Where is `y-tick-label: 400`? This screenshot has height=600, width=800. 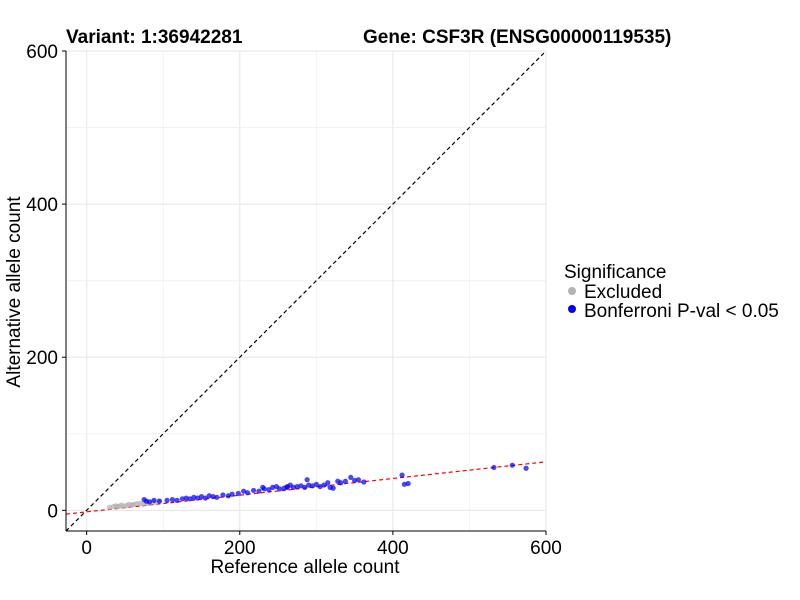
y-tick-label: 400 is located at coordinates (42, 205).